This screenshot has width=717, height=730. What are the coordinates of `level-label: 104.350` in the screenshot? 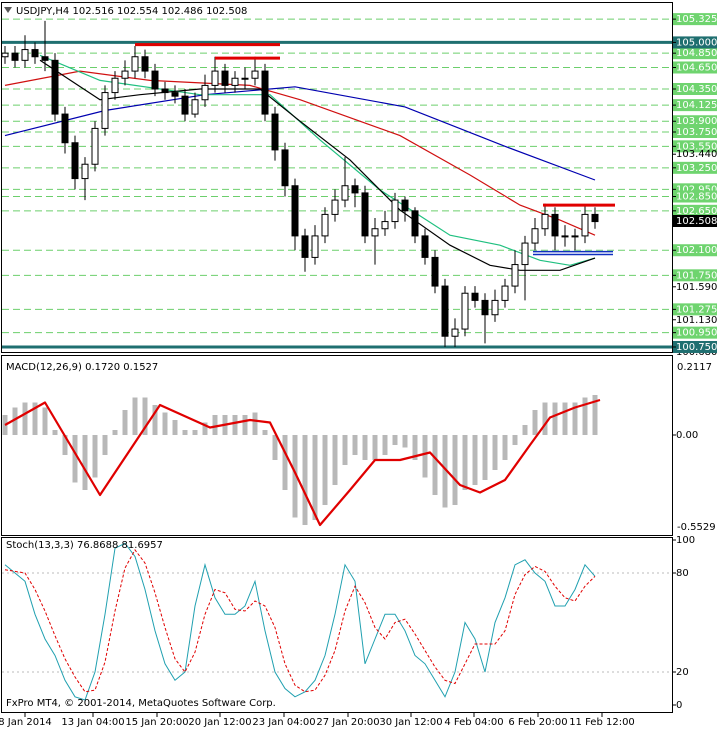 It's located at (696, 89).